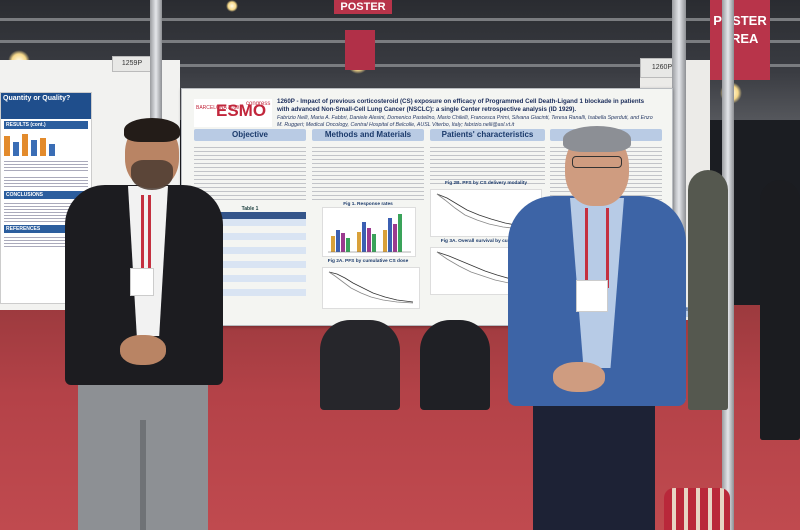  Describe the element at coordinates (152, 175) in the screenshot. I see `beard` at that location.